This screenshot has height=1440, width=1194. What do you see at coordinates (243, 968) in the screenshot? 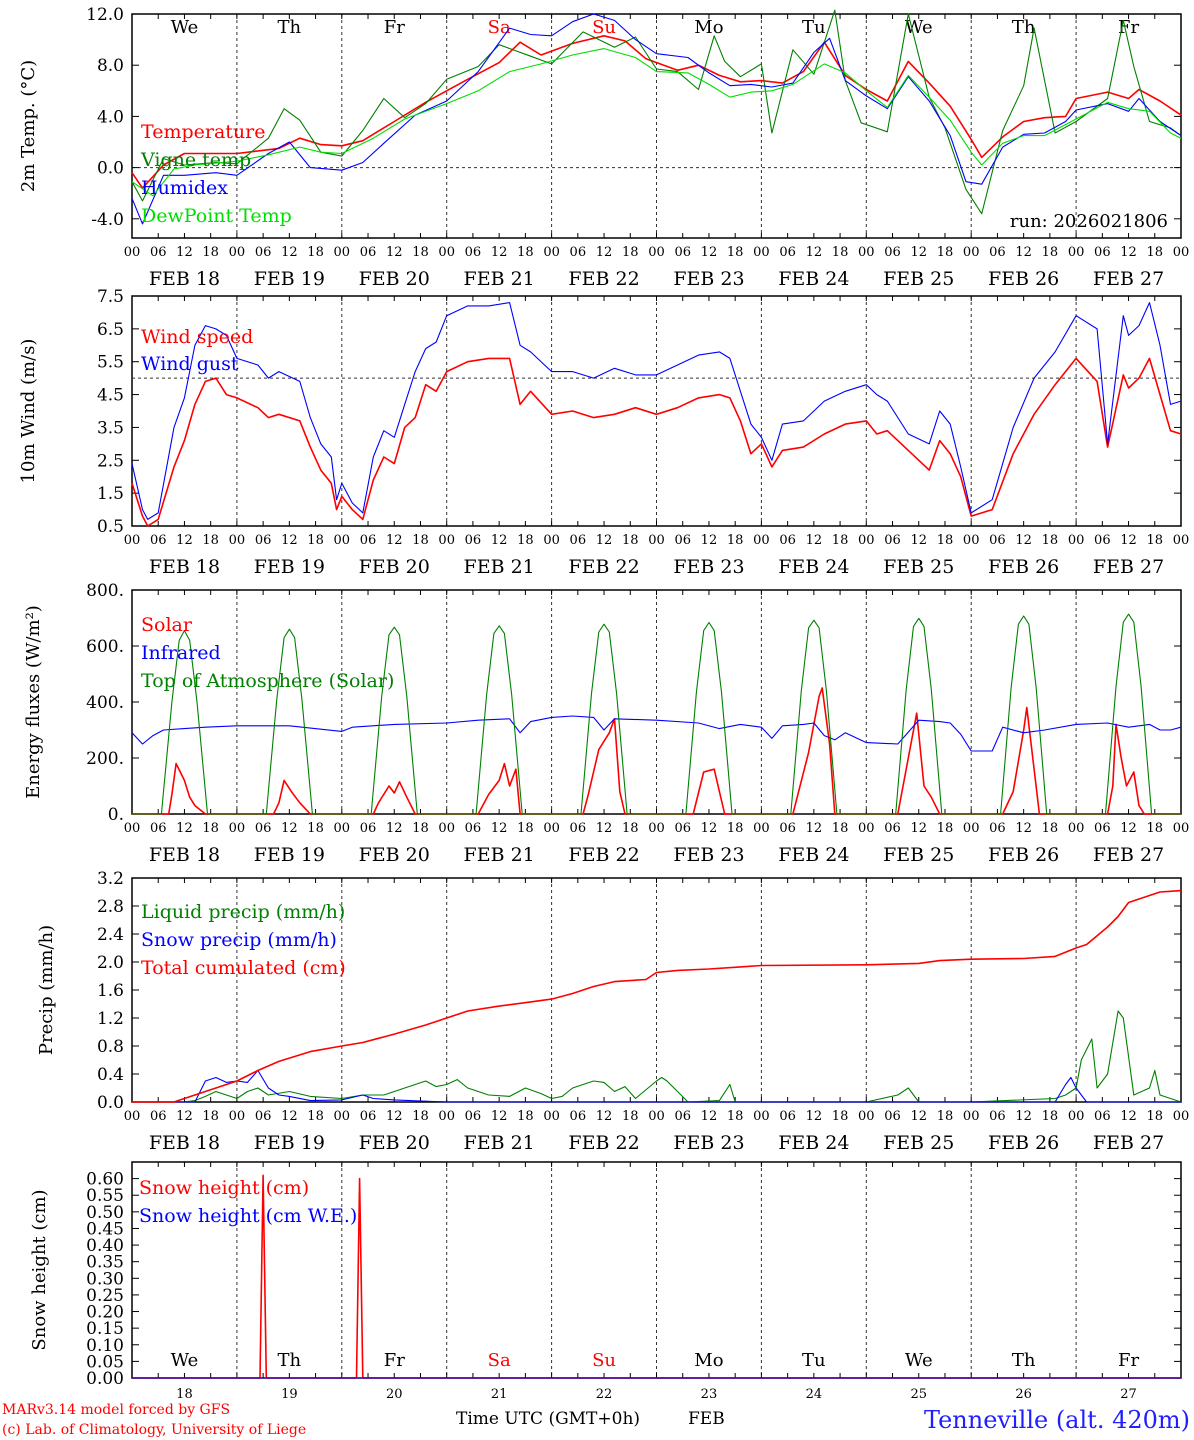
I see `legend-label: Total cumulated (cm)` at bounding box center [243, 968].